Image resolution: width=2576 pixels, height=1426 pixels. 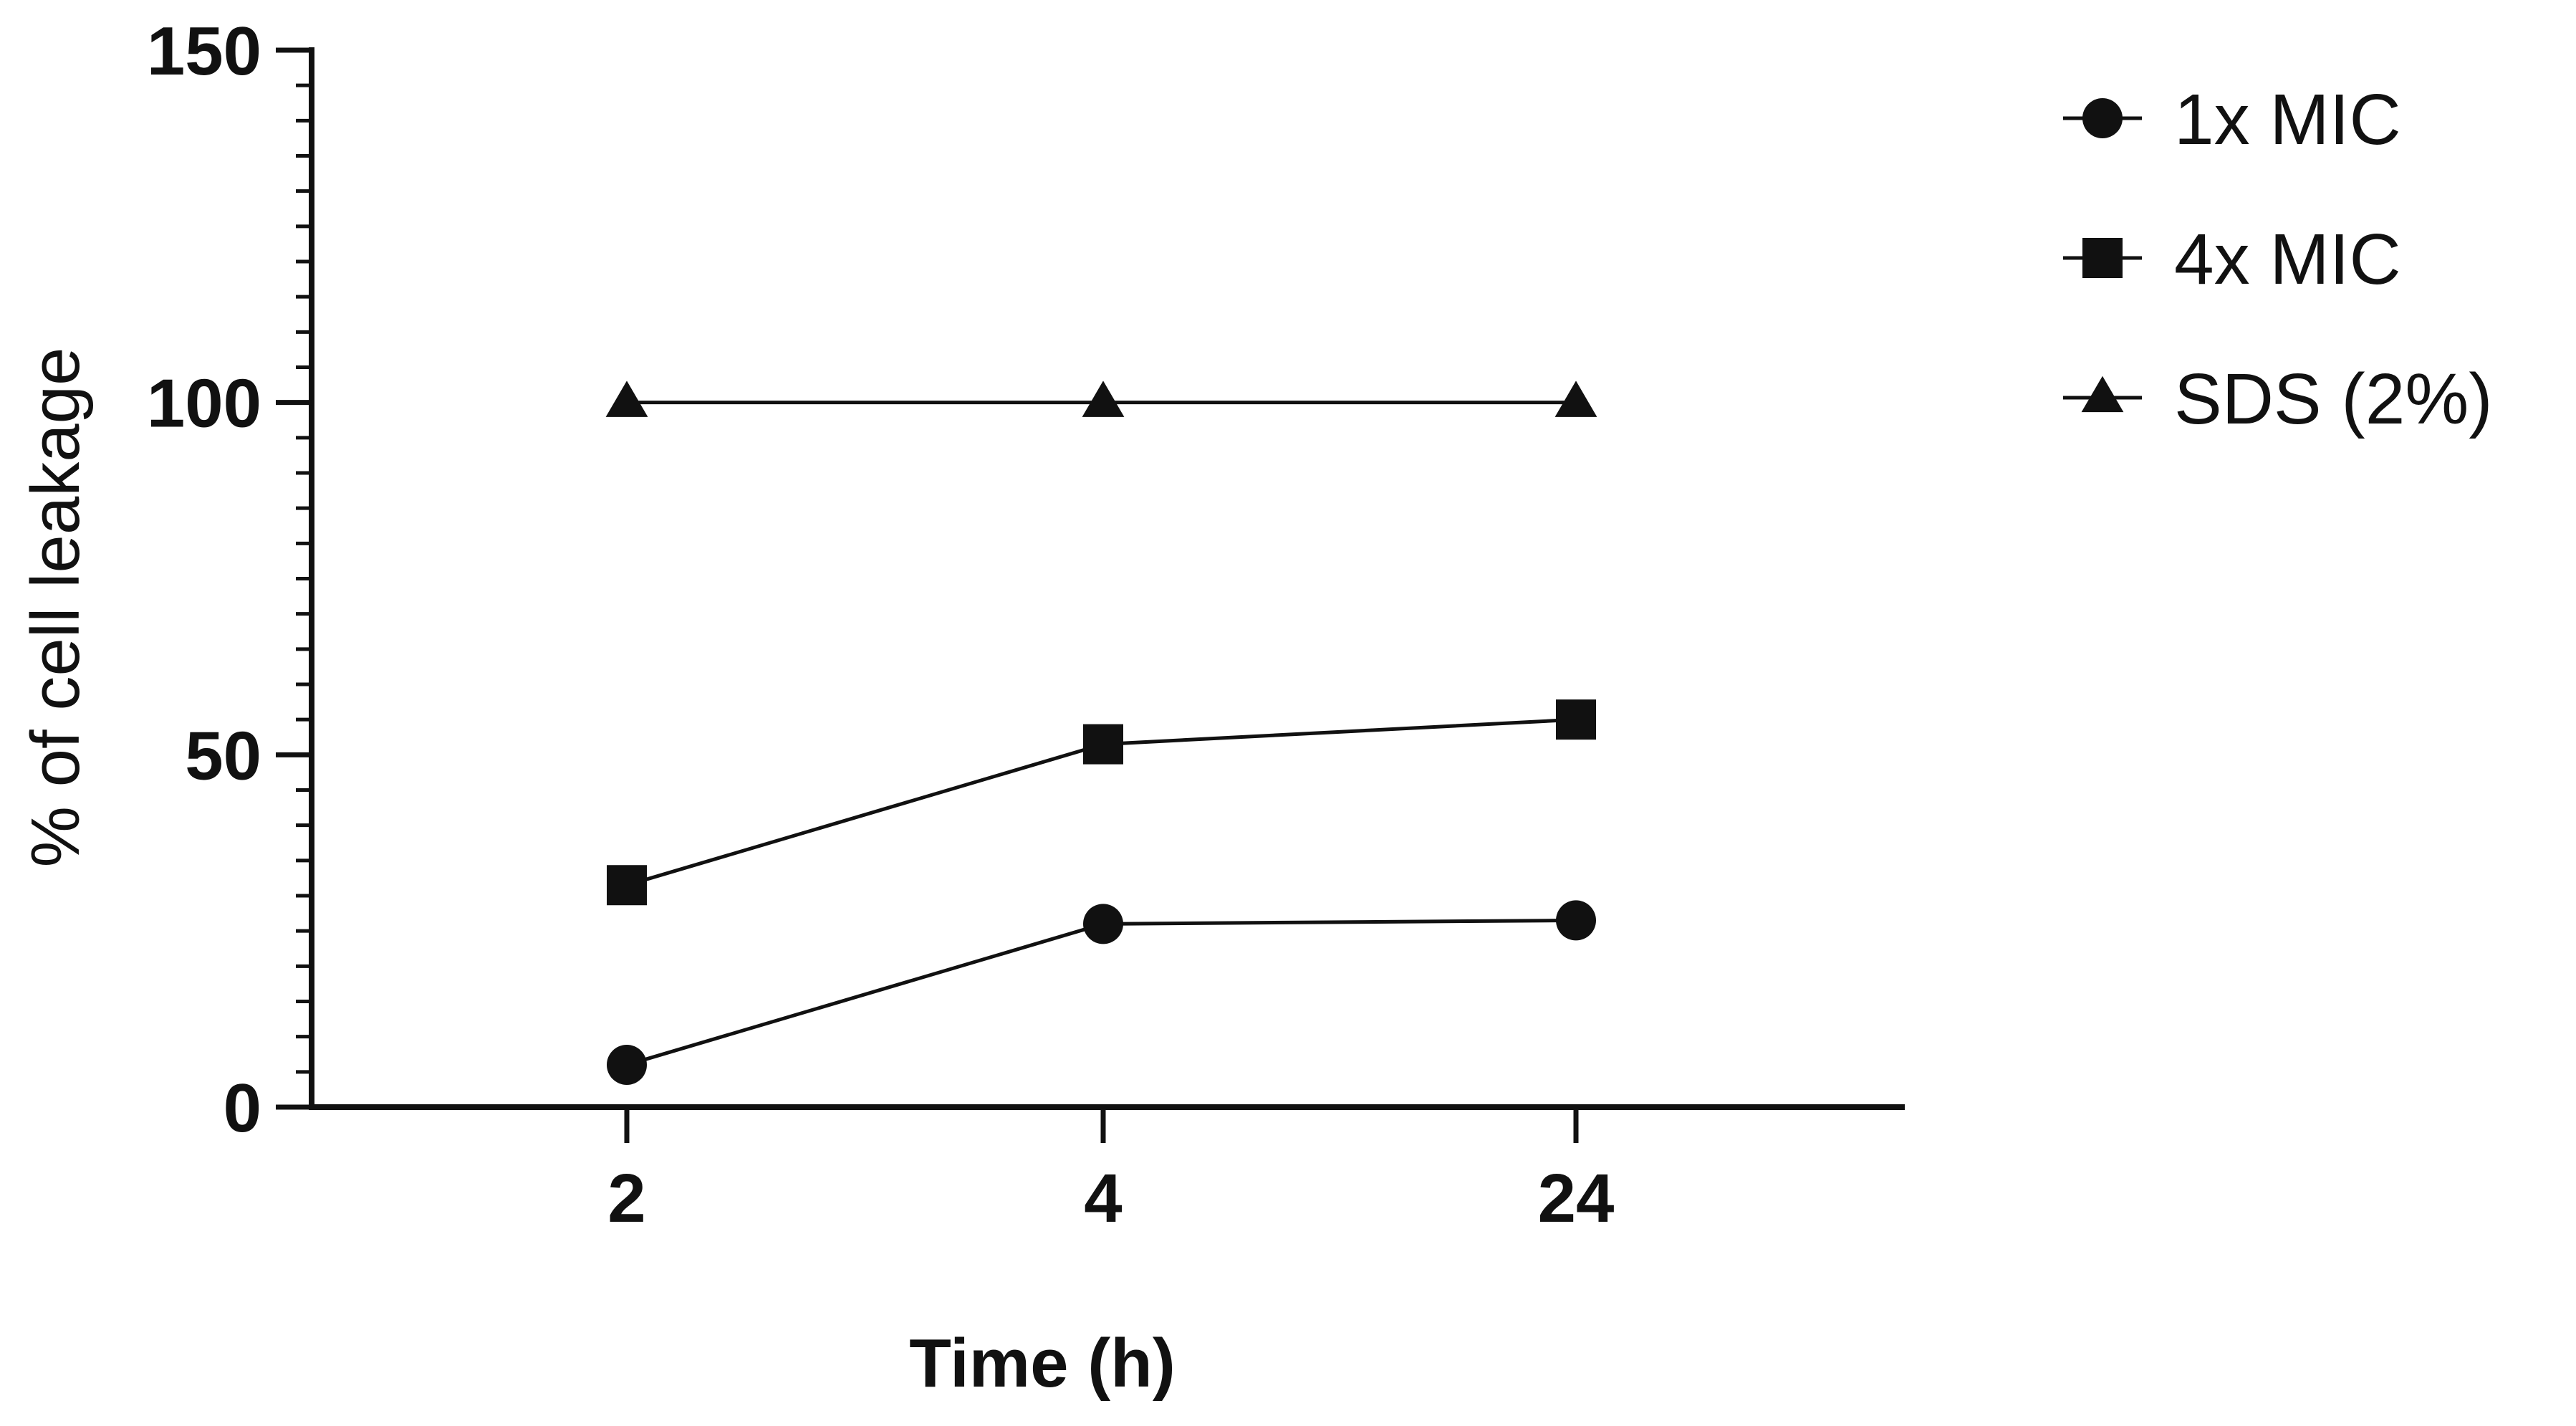 What do you see at coordinates (1101, 992) in the screenshot?
I see `series-circle` at bounding box center [1101, 992].